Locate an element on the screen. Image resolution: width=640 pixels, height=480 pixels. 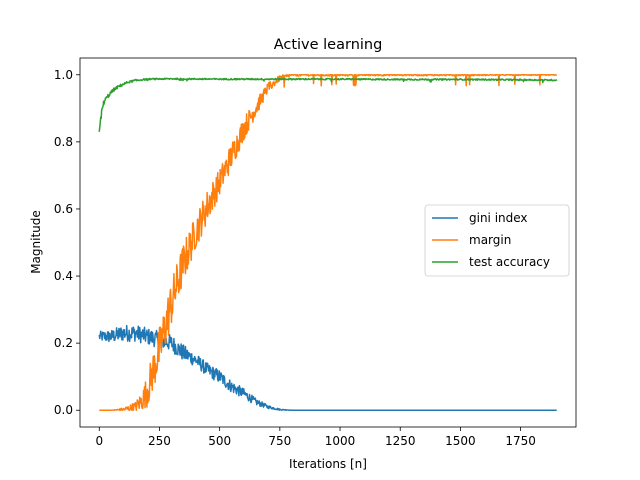
y-tick-label: 1.0 is located at coordinates (63, 75).